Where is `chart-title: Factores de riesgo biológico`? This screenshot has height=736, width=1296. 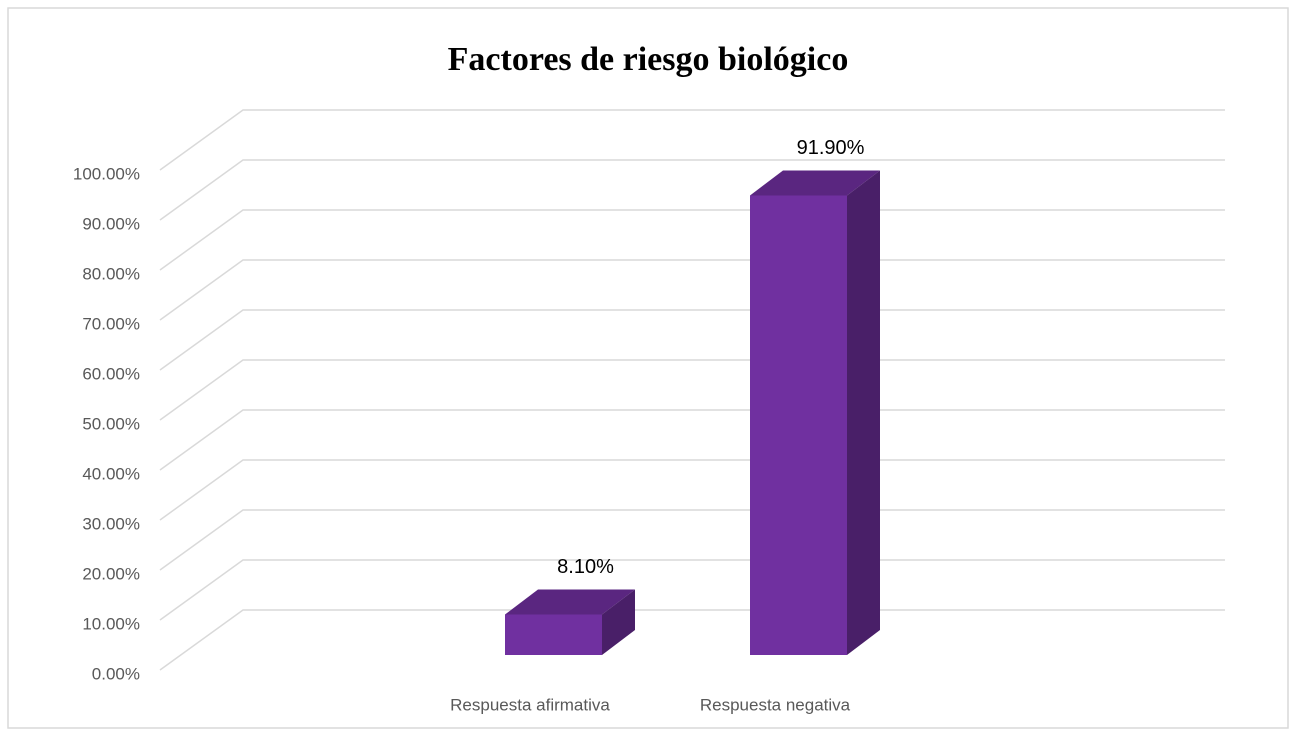 chart-title: Factores de riesgo biológico is located at coordinates (648, 59).